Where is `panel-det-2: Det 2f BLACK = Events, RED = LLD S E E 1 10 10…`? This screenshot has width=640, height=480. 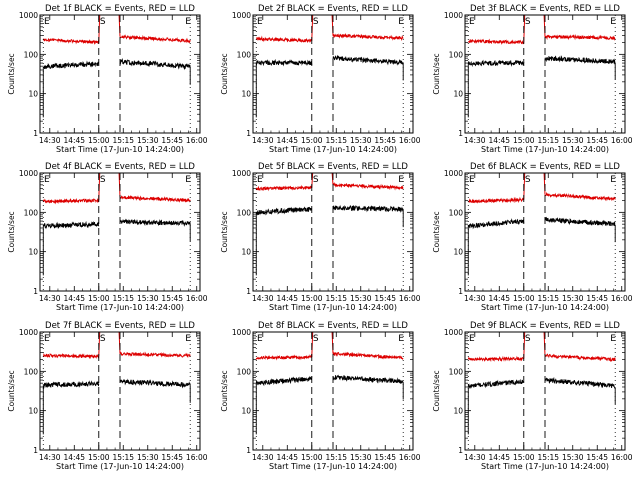
panel-det-2: Det 2f BLACK = Events, RED = LLD S E E 1 10 10… is located at coordinates (320, 79).